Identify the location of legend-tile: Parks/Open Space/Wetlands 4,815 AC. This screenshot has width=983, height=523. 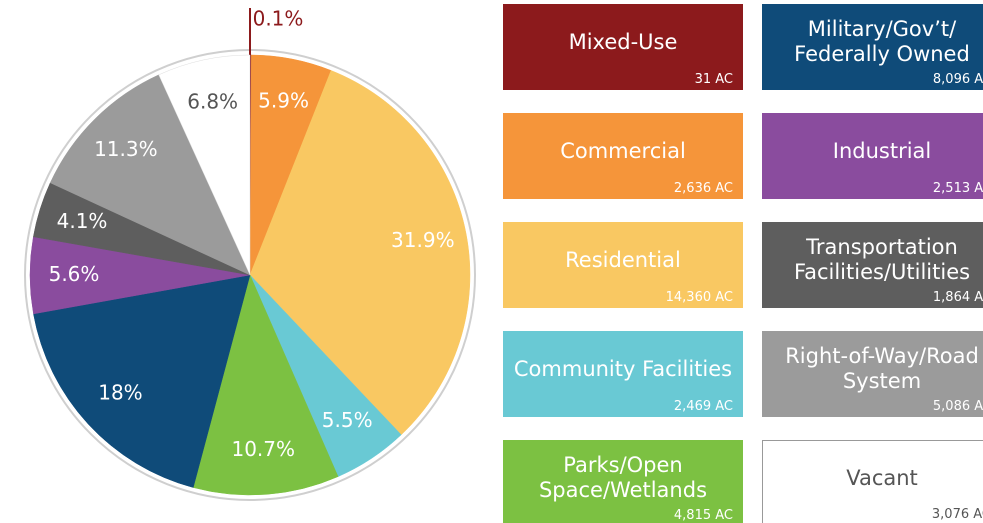
(623, 481).